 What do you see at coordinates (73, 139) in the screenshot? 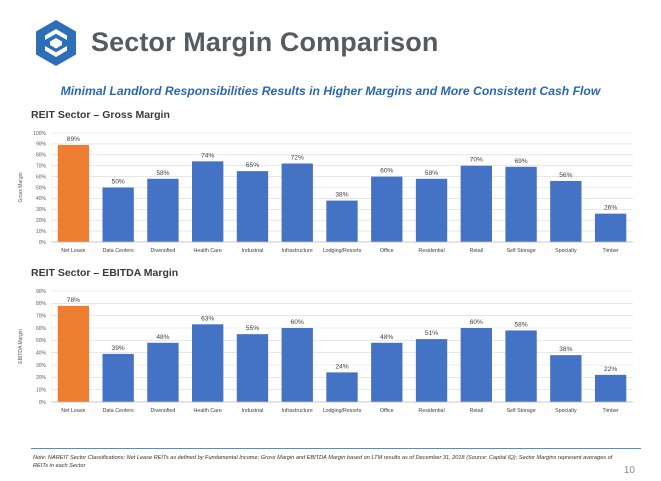
I see `data-label: 89%` at bounding box center [73, 139].